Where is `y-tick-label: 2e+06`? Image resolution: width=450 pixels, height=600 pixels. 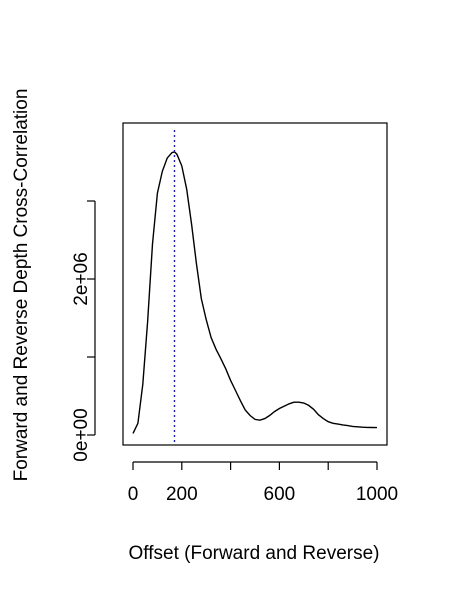
y-tick-label: 2e+06 is located at coordinates (81, 278).